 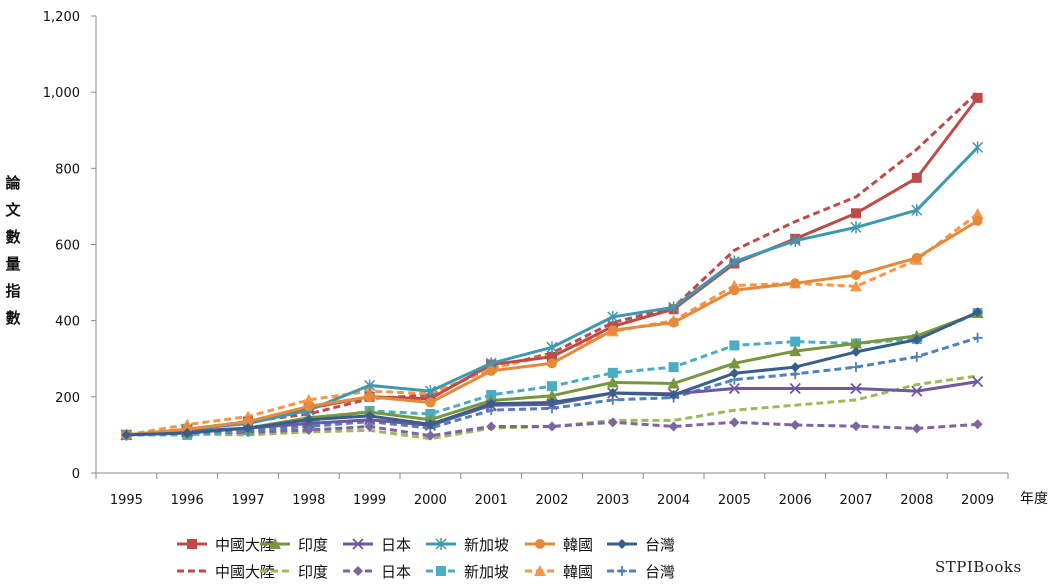 What do you see at coordinates (673, 500) in the screenshot?
I see `x-tick-label: 2004` at bounding box center [673, 500].